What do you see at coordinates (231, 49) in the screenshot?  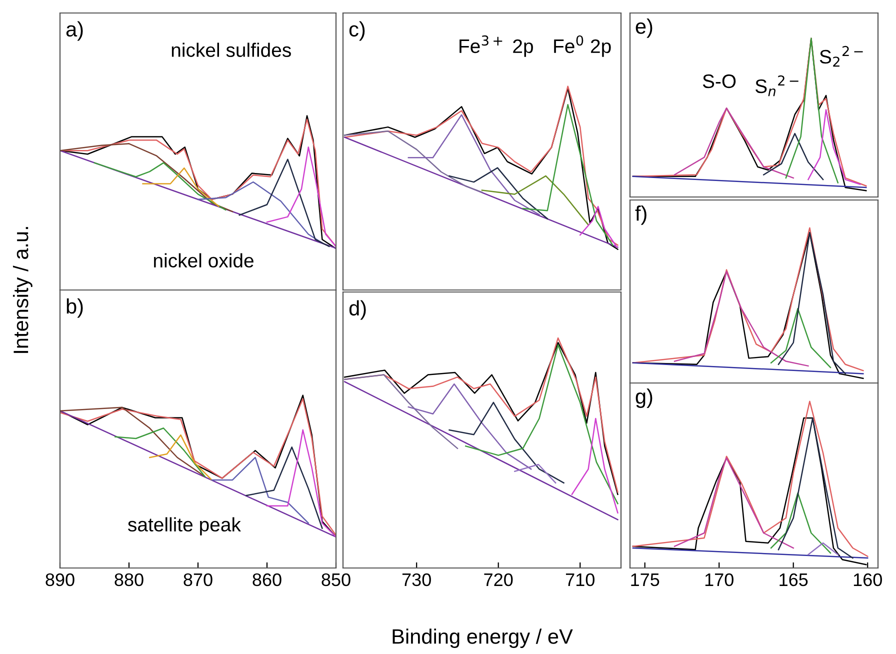 I see `text: nickel sulfides` at bounding box center [231, 49].